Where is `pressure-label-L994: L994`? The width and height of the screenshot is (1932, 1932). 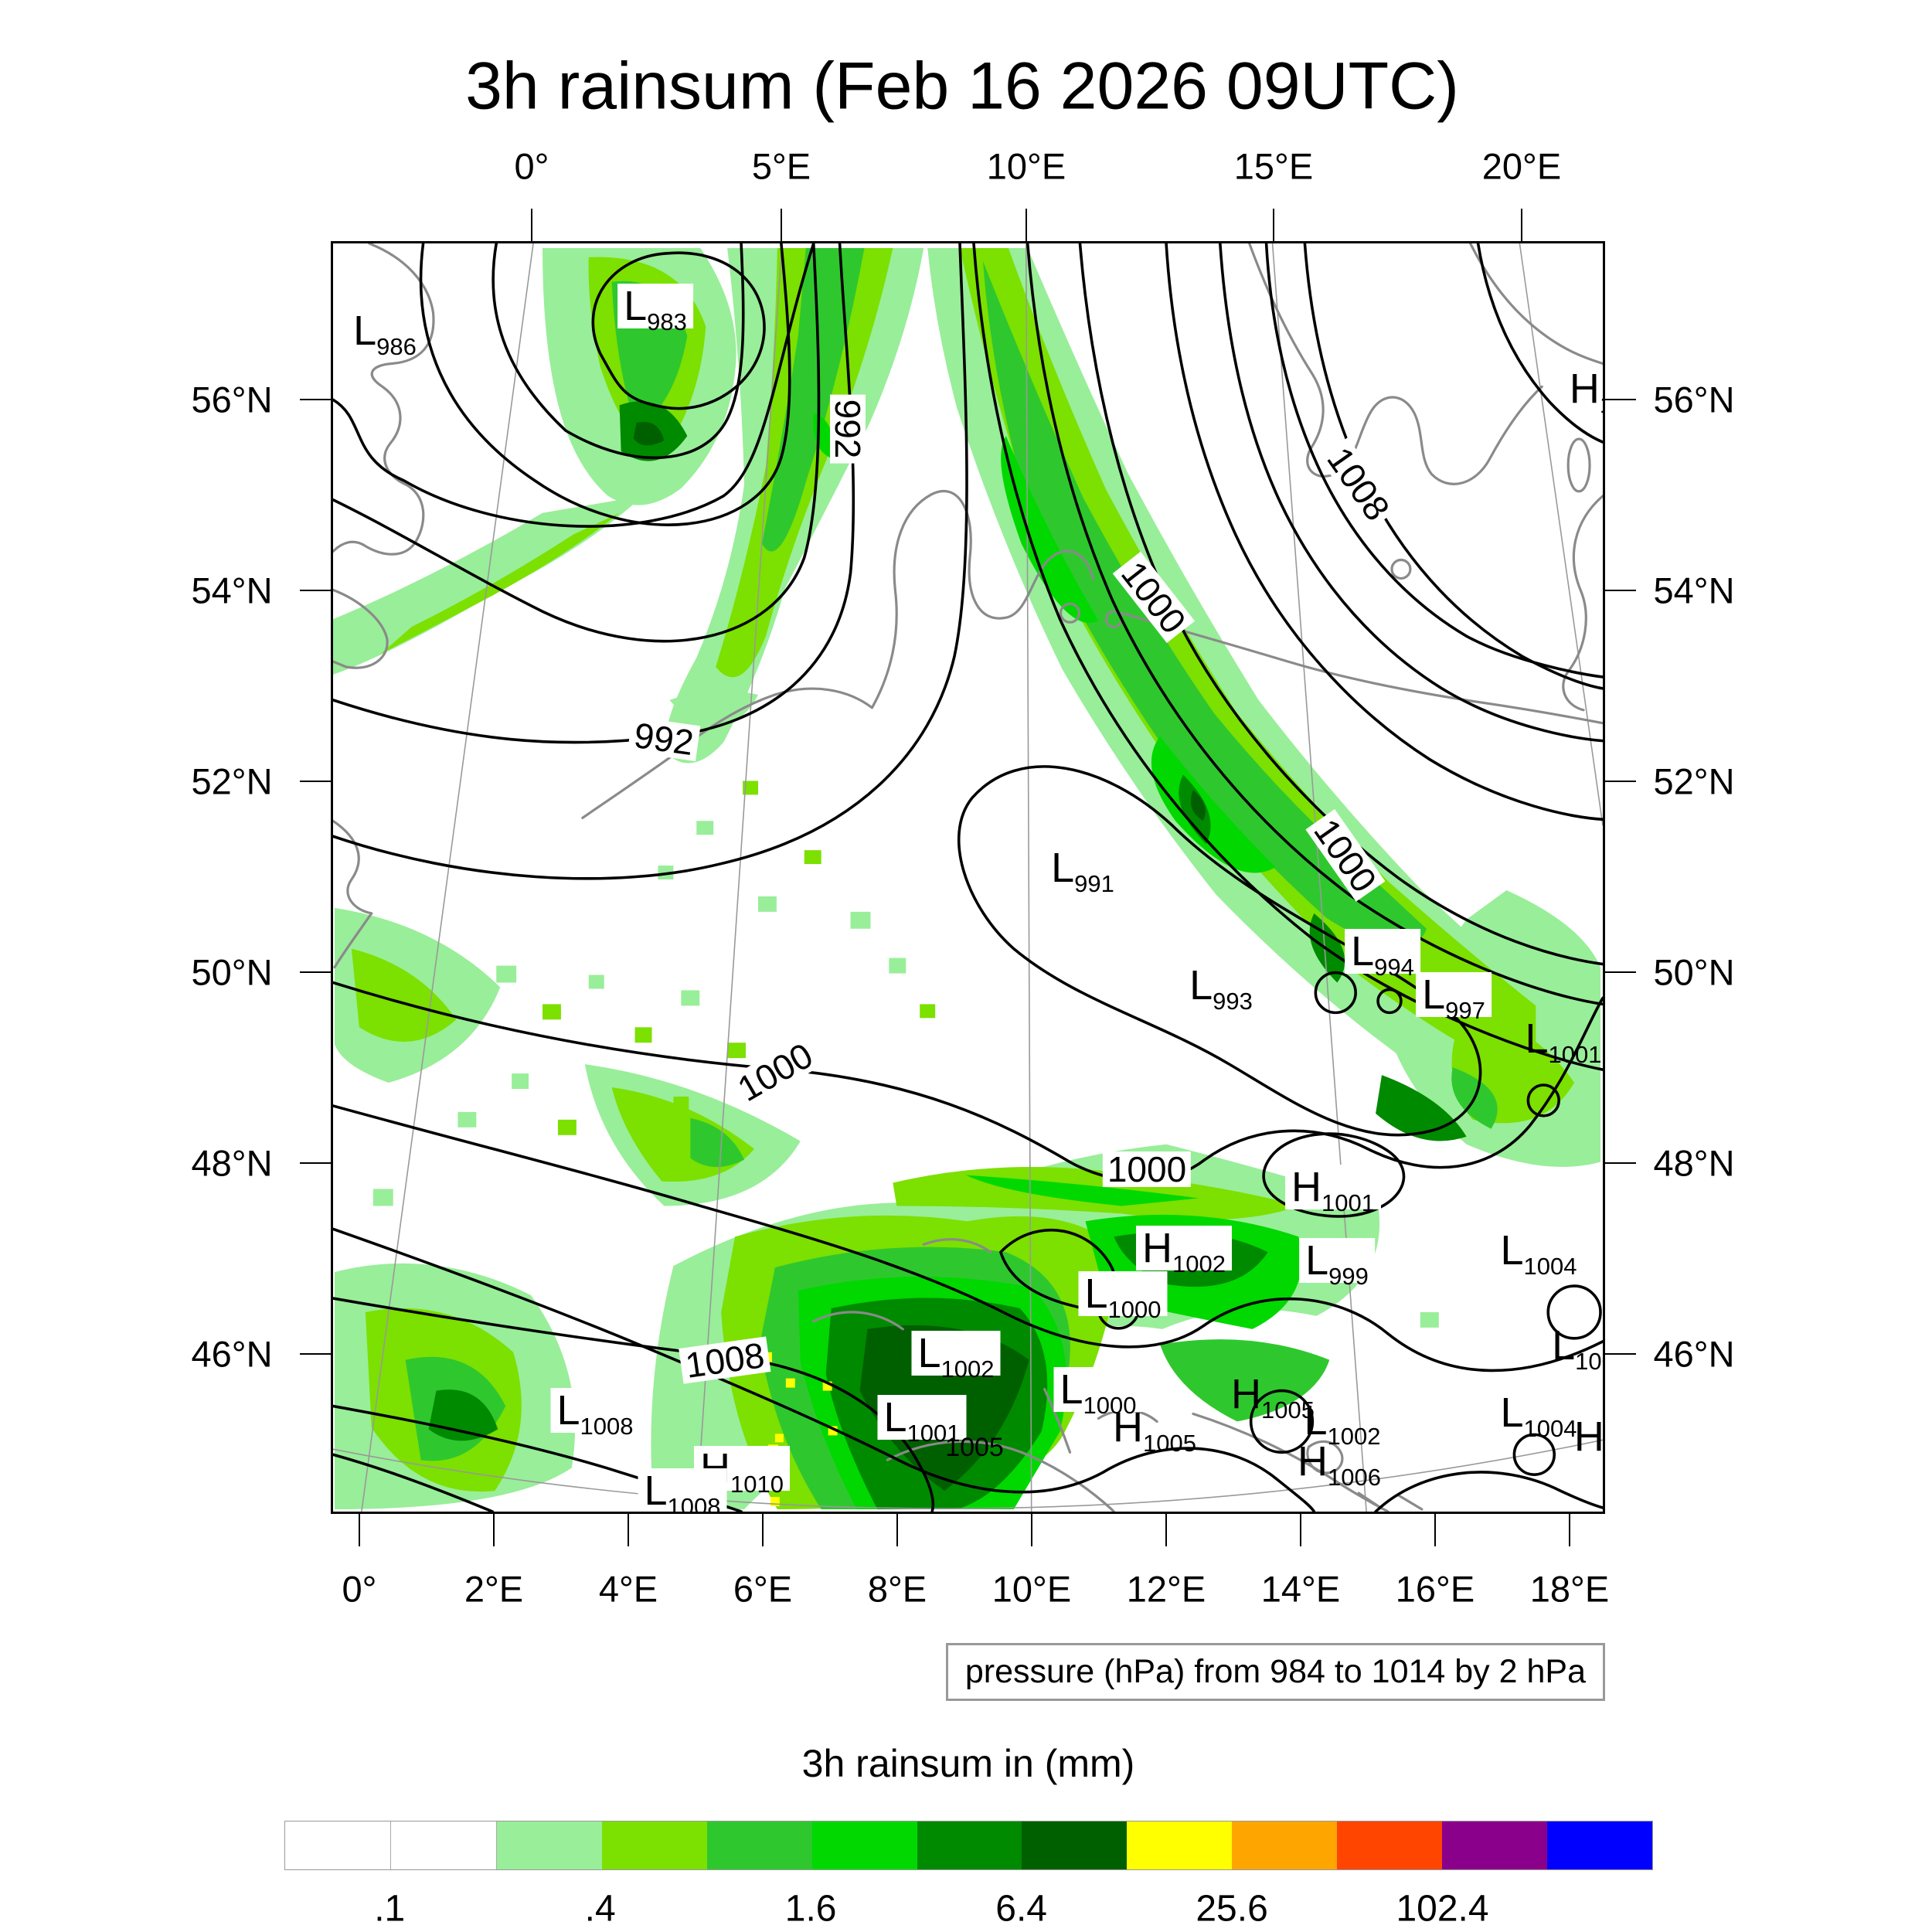
pressure-label-L994: L994 is located at coordinates (1383, 954).